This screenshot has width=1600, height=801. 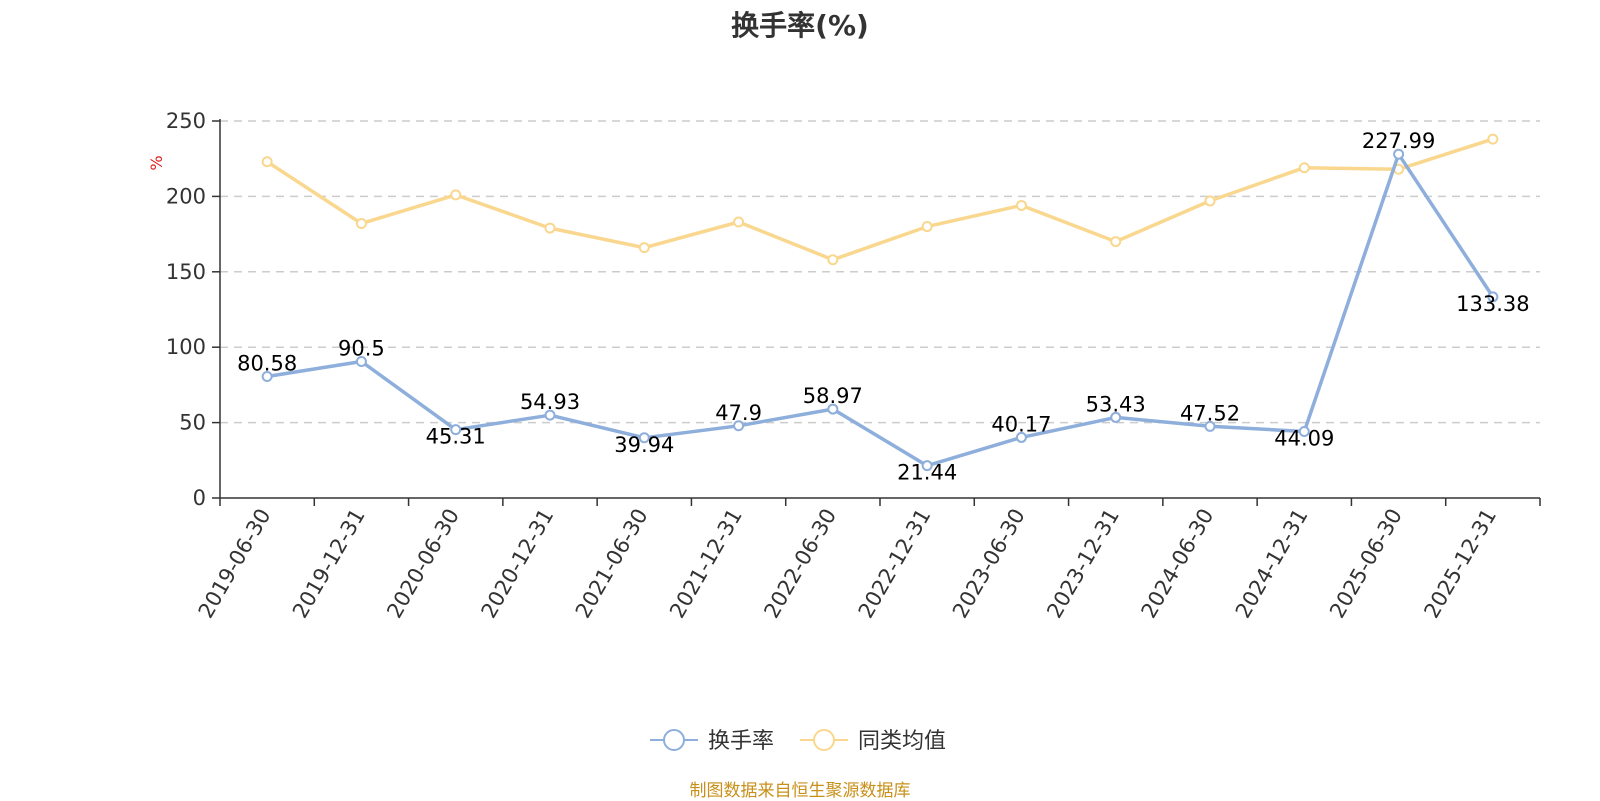 I want to click on x-tick-label: 2019-12-31, so click(x=329, y=564).